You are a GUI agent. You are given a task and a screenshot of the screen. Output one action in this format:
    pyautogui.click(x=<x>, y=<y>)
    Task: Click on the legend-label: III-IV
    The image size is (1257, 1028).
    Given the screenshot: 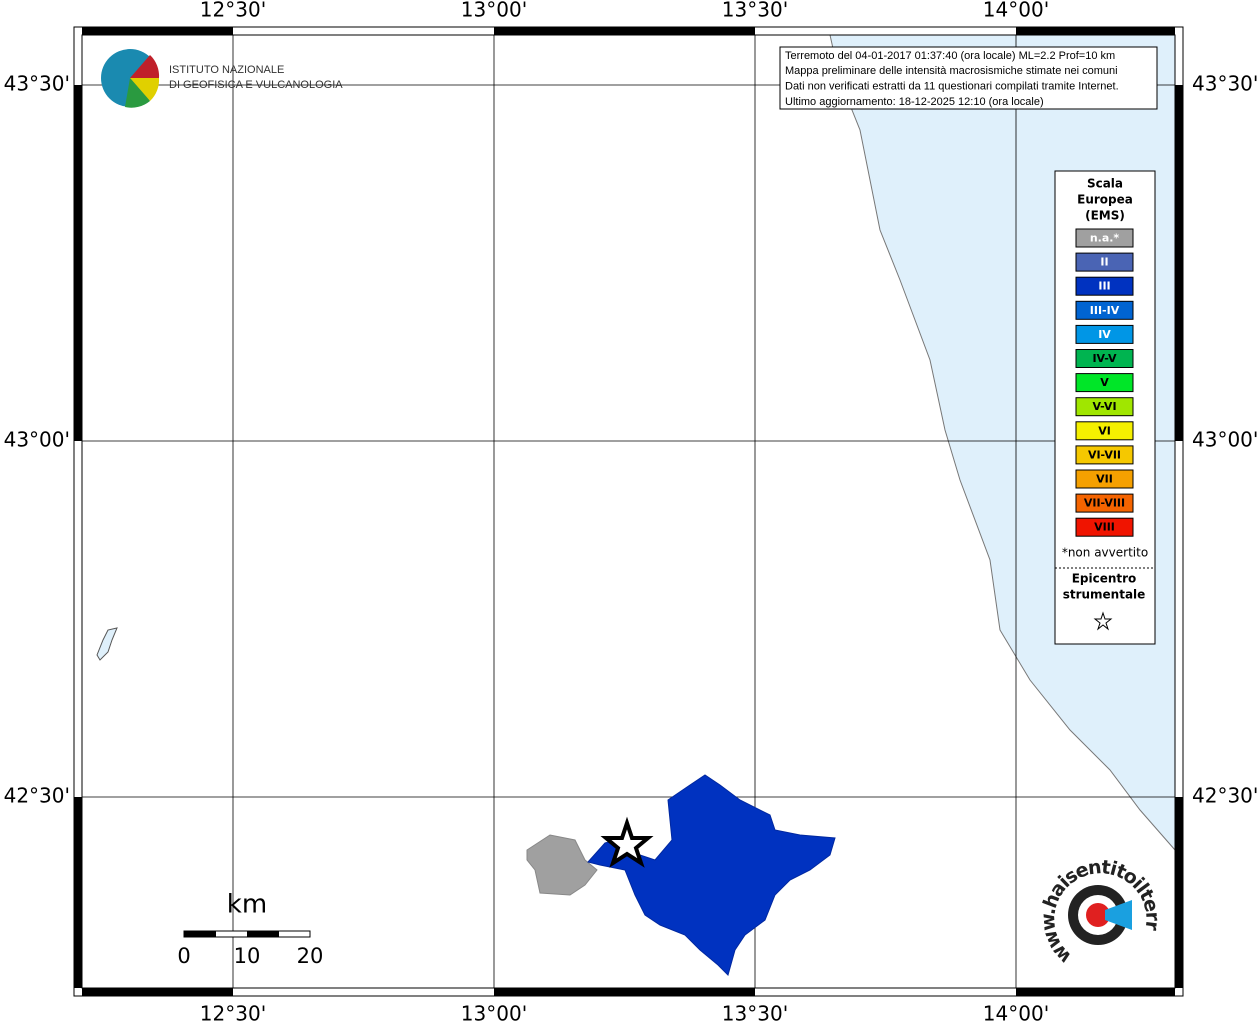 What is the action you would take?
    pyautogui.click(x=1105, y=310)
    